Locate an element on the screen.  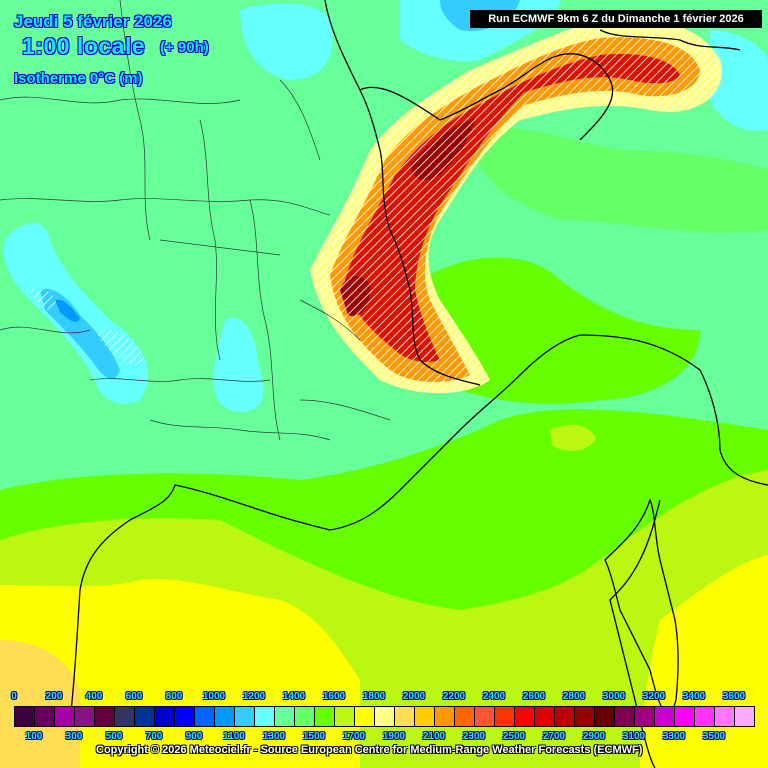
legend-label-bottom: 3500 is located at coordinates (714, 736).